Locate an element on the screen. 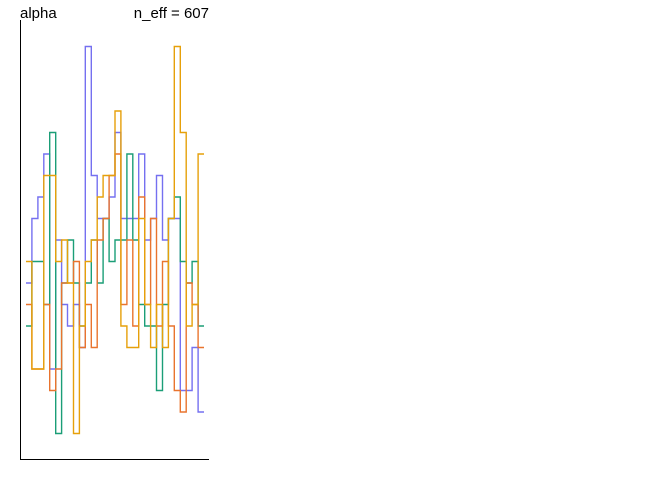 This screenshot has height=480, width=672. chain-3-trace is located at coordinates (115, 283).